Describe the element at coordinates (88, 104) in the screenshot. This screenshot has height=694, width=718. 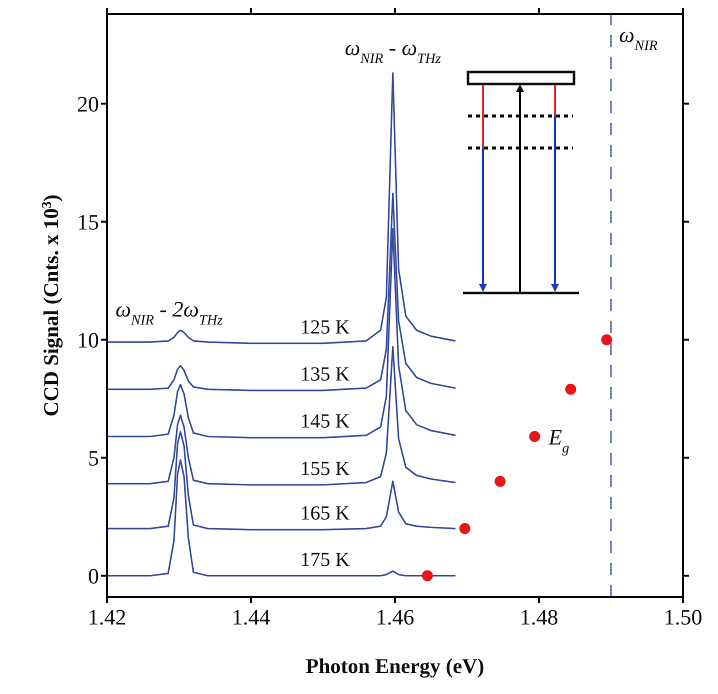
I see `y-tick-label: 20` at that location.